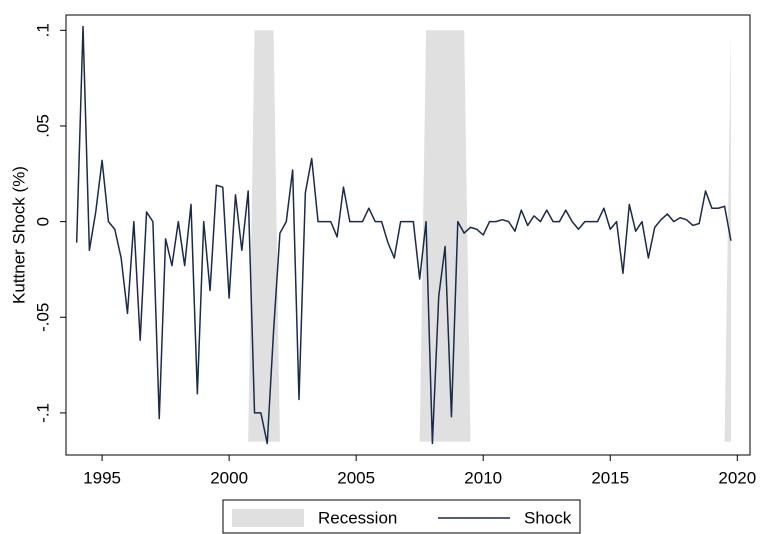  I want to click on x-tick-label: 1995, so click(102, 477).